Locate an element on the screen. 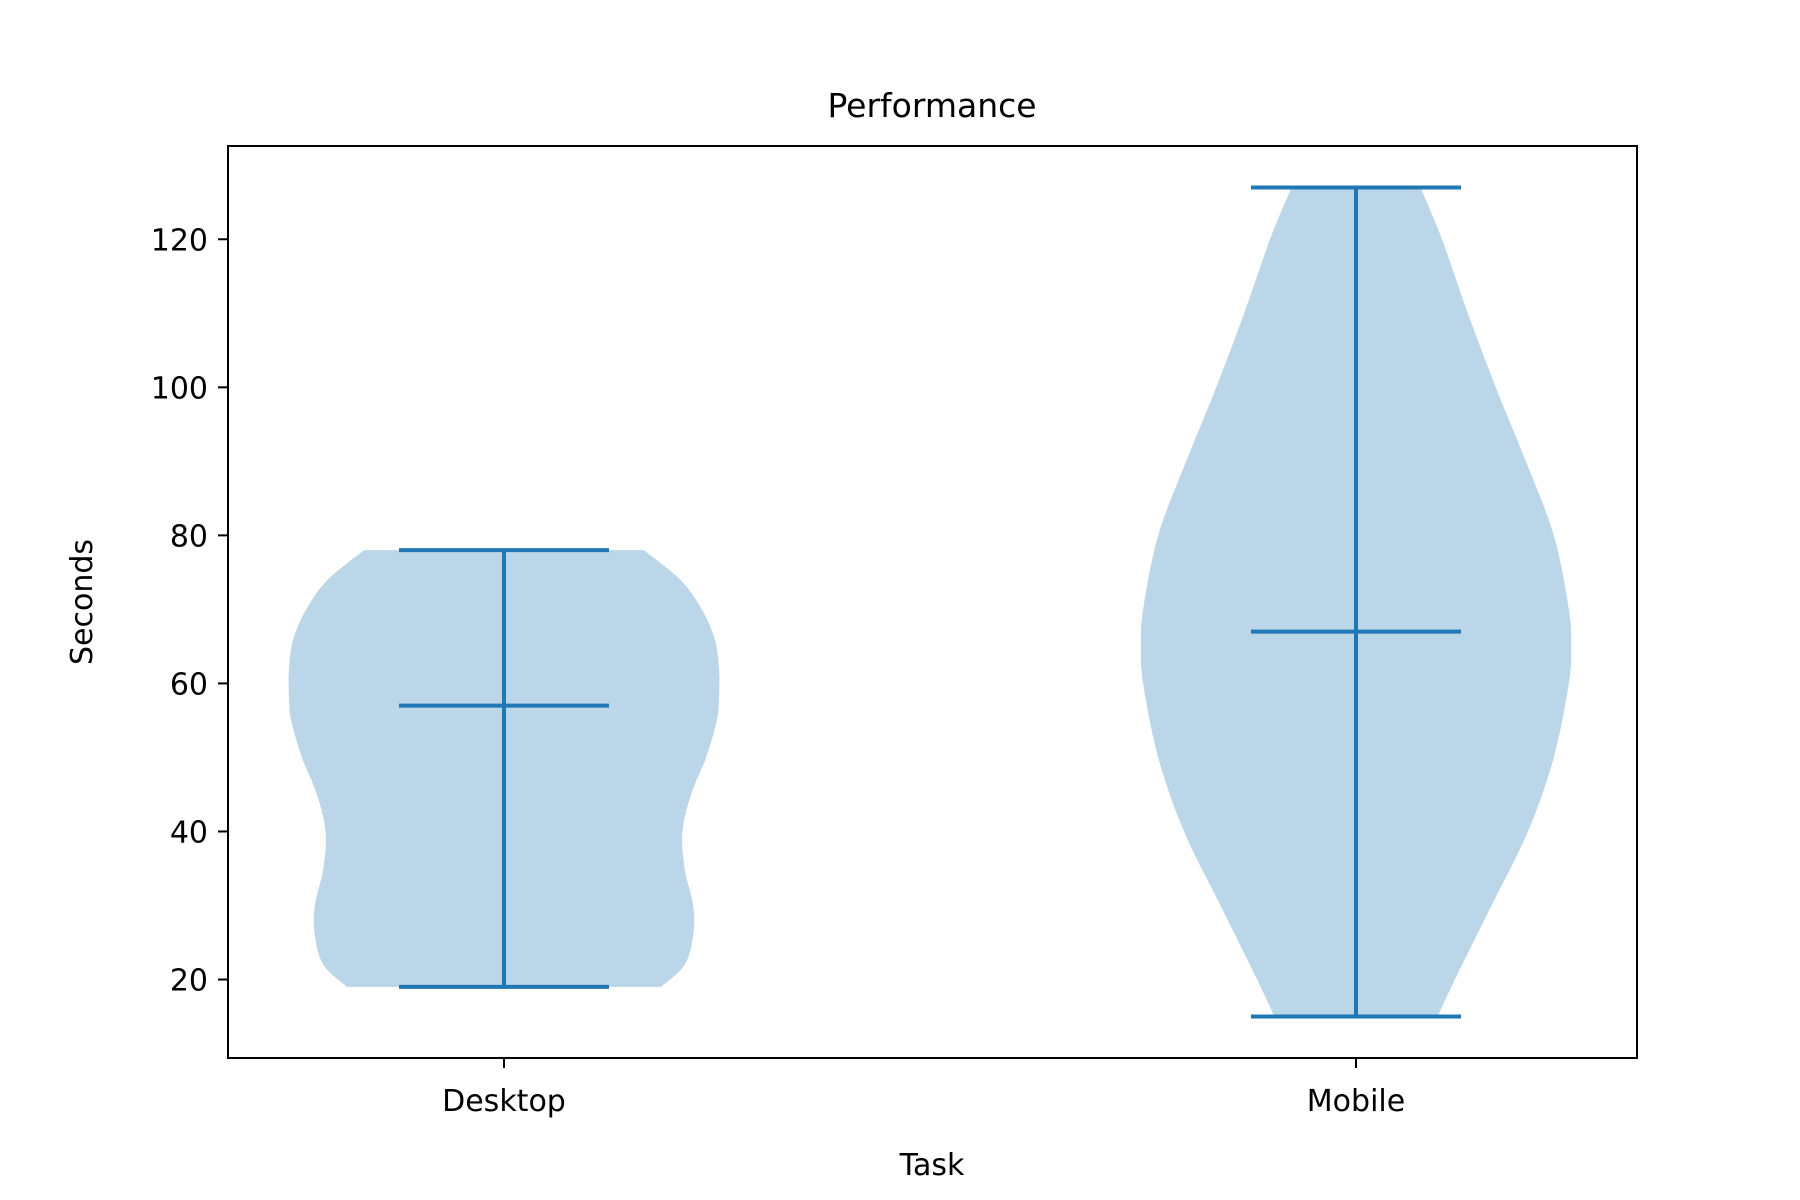 The height and width of the screenshot is (1200, 1800). y-tick-label: 20 is located at coordinates (189, 981).